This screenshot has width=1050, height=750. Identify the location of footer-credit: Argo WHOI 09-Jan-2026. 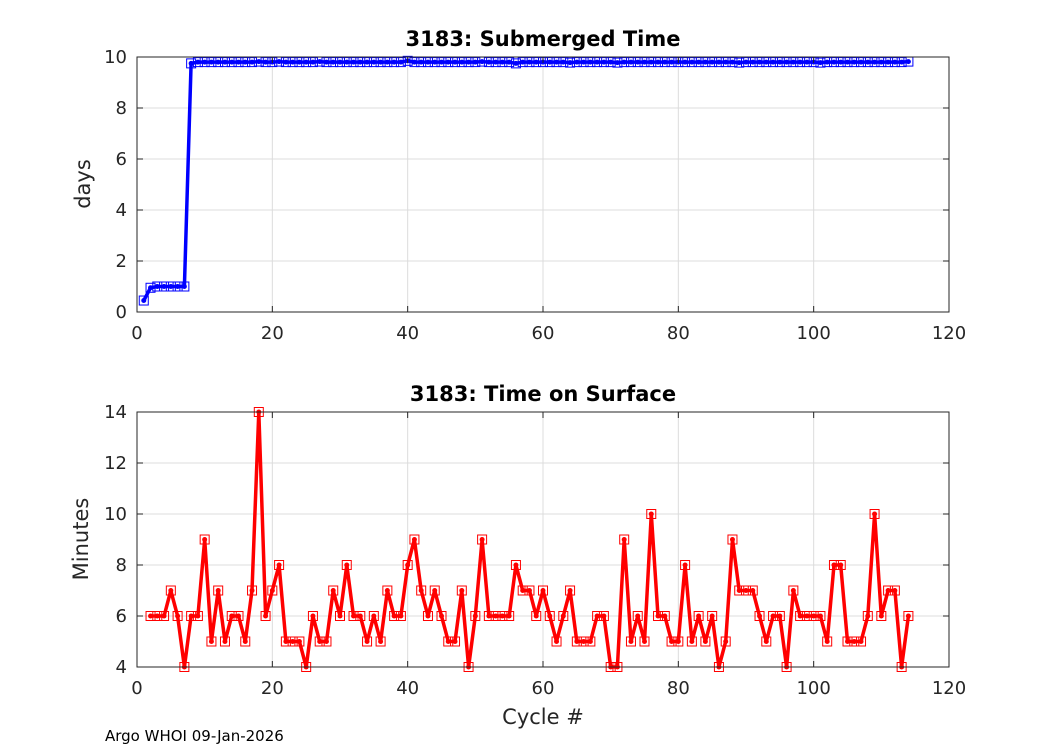
(194, 736).